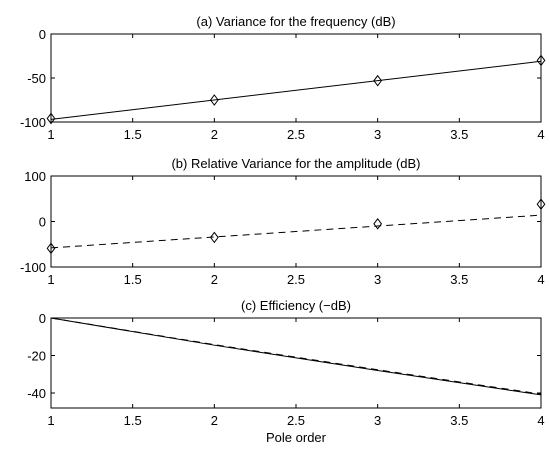 Image resolution: width=550 pixels, height=449 pixels. What do you see at coordinates (296, 90) in the screenshot?
I see `series-line-solid` at bounding box center [296, 90].